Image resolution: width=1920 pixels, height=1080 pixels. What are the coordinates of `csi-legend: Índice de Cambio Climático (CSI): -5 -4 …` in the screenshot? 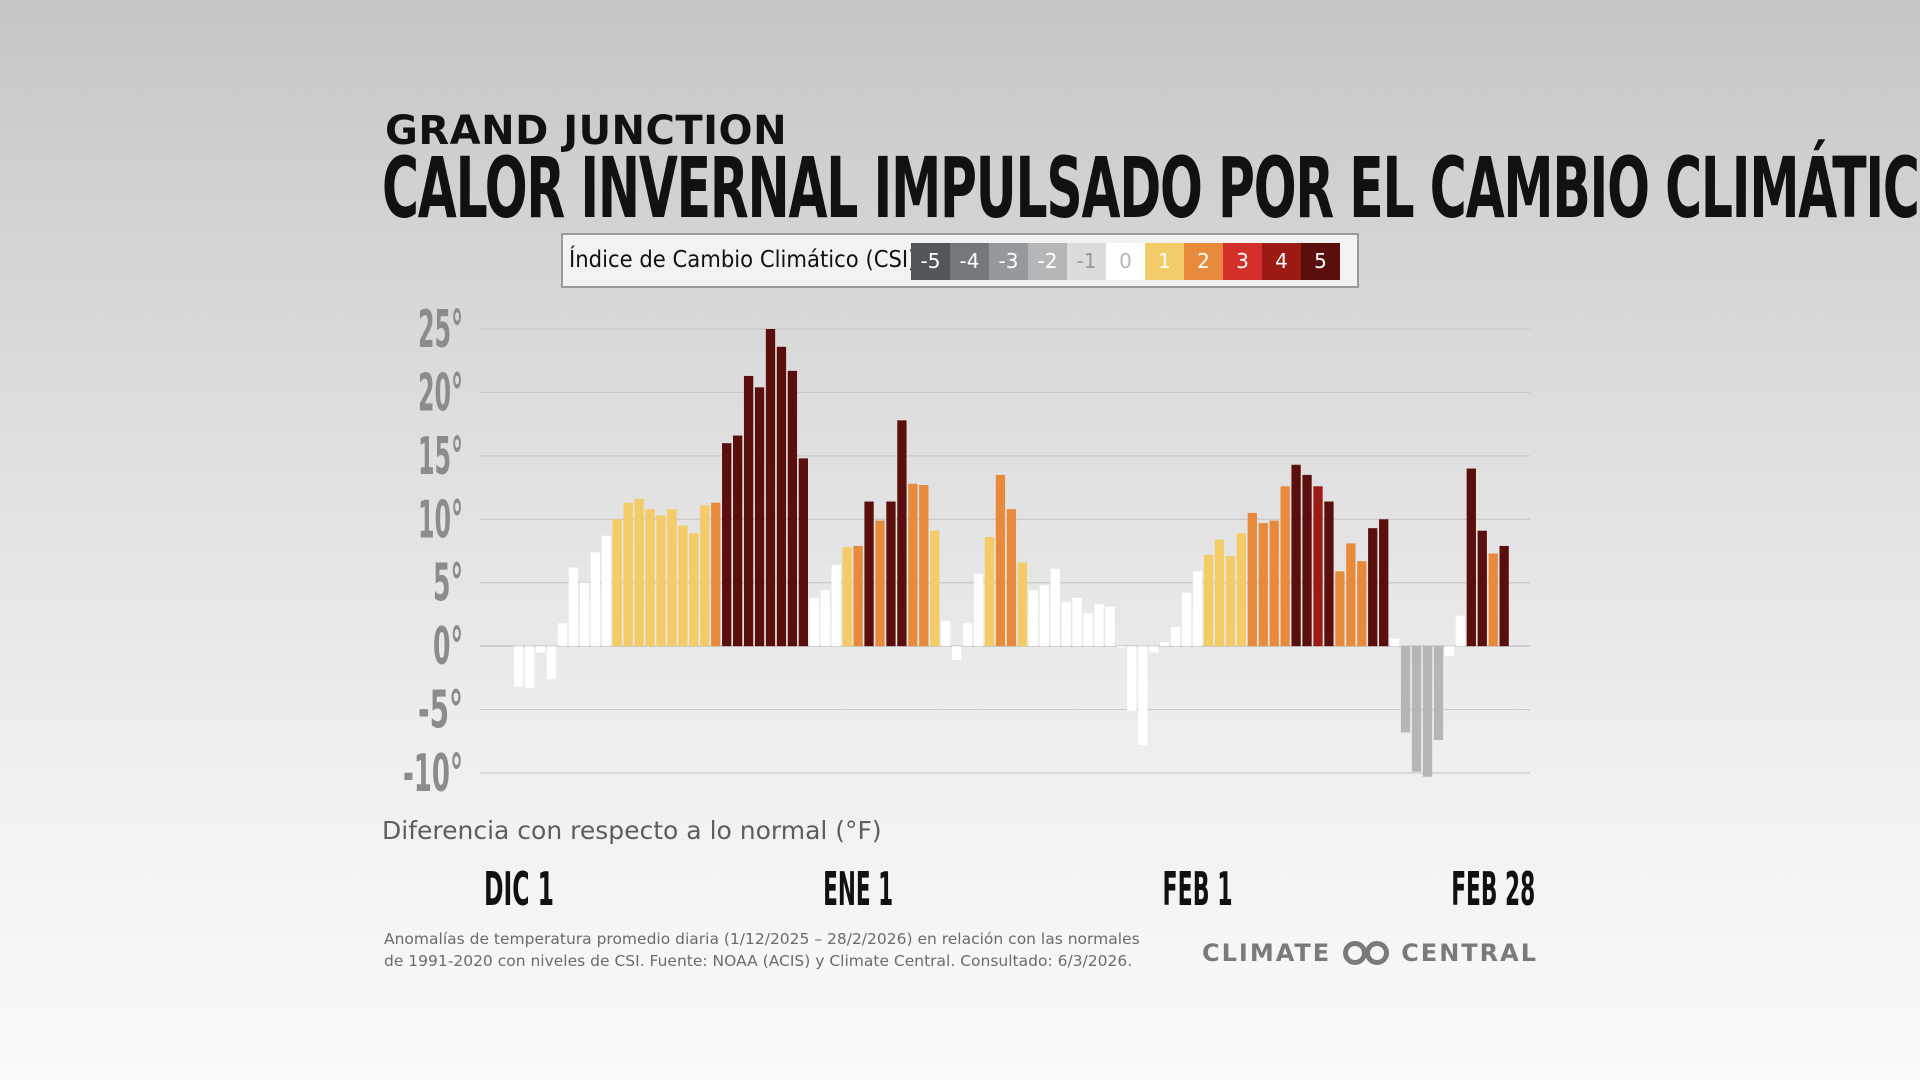 It's located at (960, 260).